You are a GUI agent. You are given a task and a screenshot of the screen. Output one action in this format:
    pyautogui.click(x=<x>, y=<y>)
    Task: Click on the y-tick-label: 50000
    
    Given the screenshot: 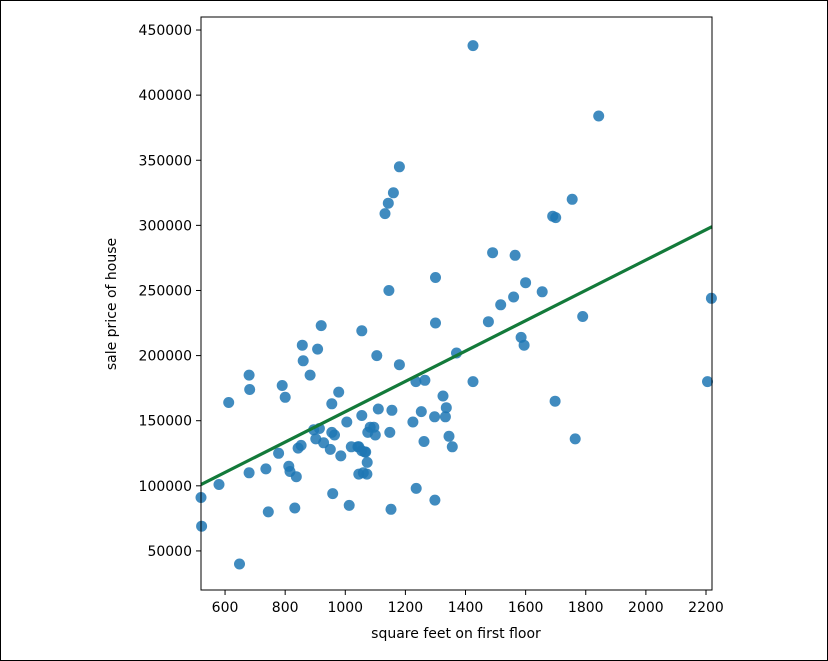 What is the action you would take?
    pyautogui.click(x=169, y=552)
    